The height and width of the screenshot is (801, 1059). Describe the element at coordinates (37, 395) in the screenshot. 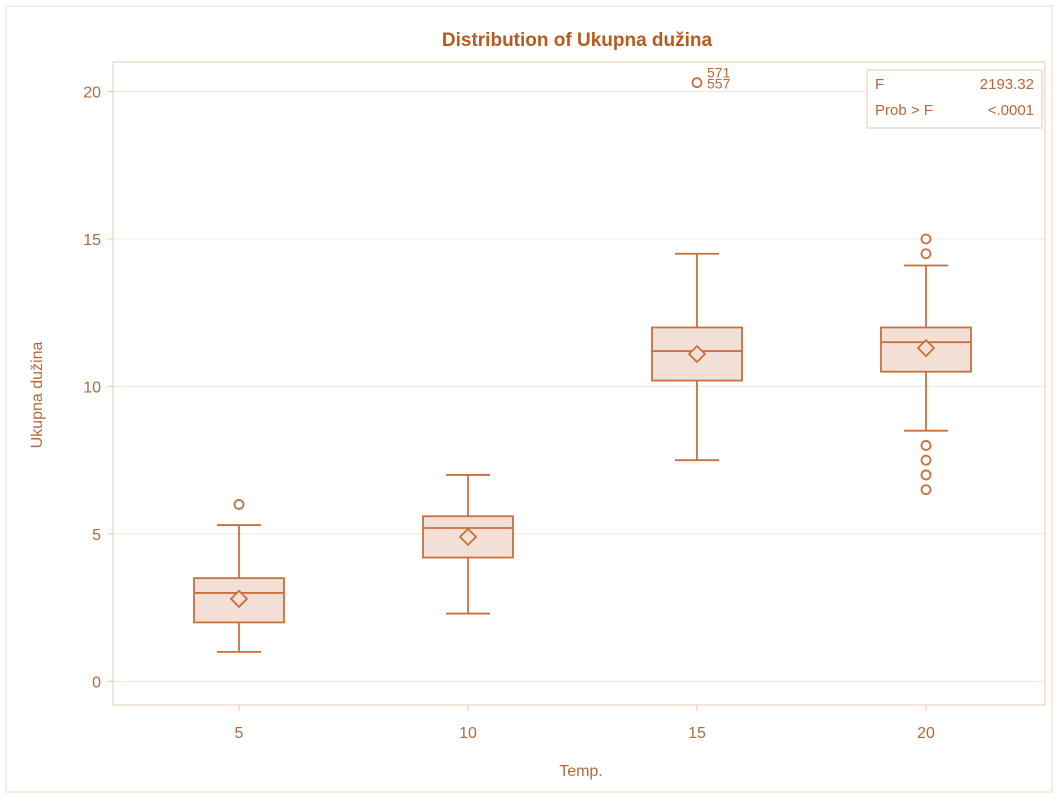

I see `y-axis-label: Ukupna dužina` at that location.